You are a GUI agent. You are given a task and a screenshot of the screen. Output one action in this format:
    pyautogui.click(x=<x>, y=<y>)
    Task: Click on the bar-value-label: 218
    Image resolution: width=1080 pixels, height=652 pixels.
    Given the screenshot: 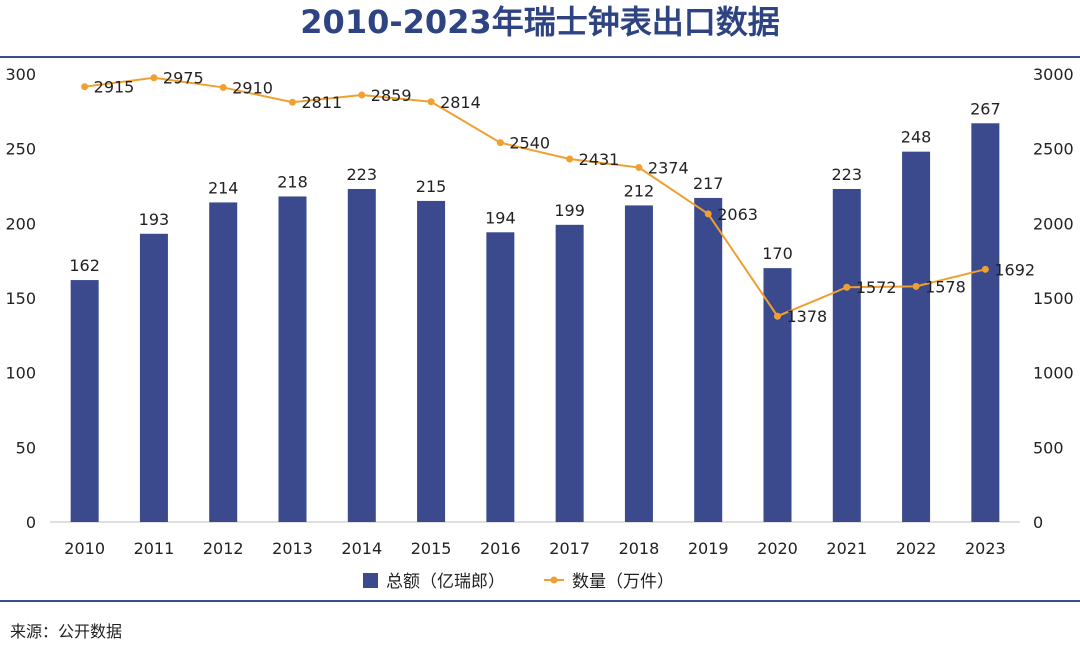 What is the action you would take?
    pyautogui.click(x=292, y=181)
    